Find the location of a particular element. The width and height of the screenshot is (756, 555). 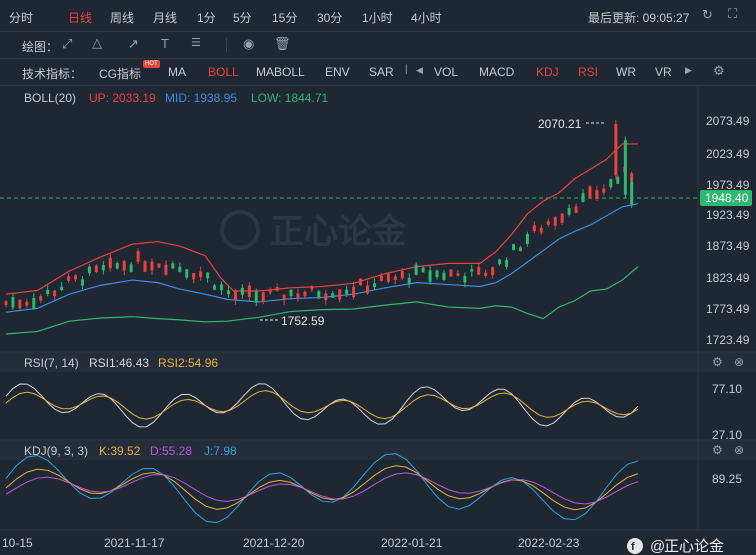

tab-monthly: 月线 is located at coordinates (165, 18).